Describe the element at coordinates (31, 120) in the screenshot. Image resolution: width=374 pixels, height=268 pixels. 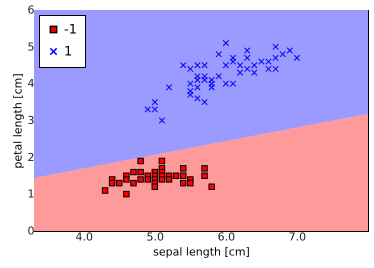
I see `y-tick-label: 3` at that location.